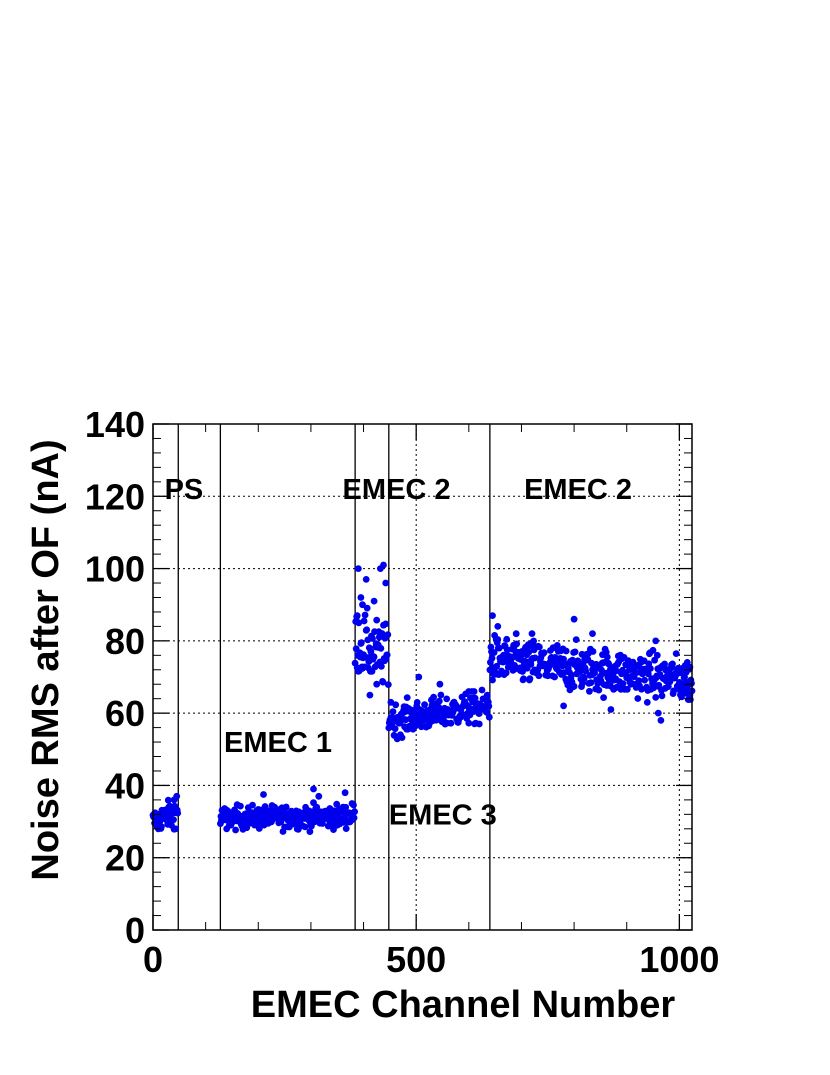  I want to click on y-tick-label: 100, so click(115, 569).